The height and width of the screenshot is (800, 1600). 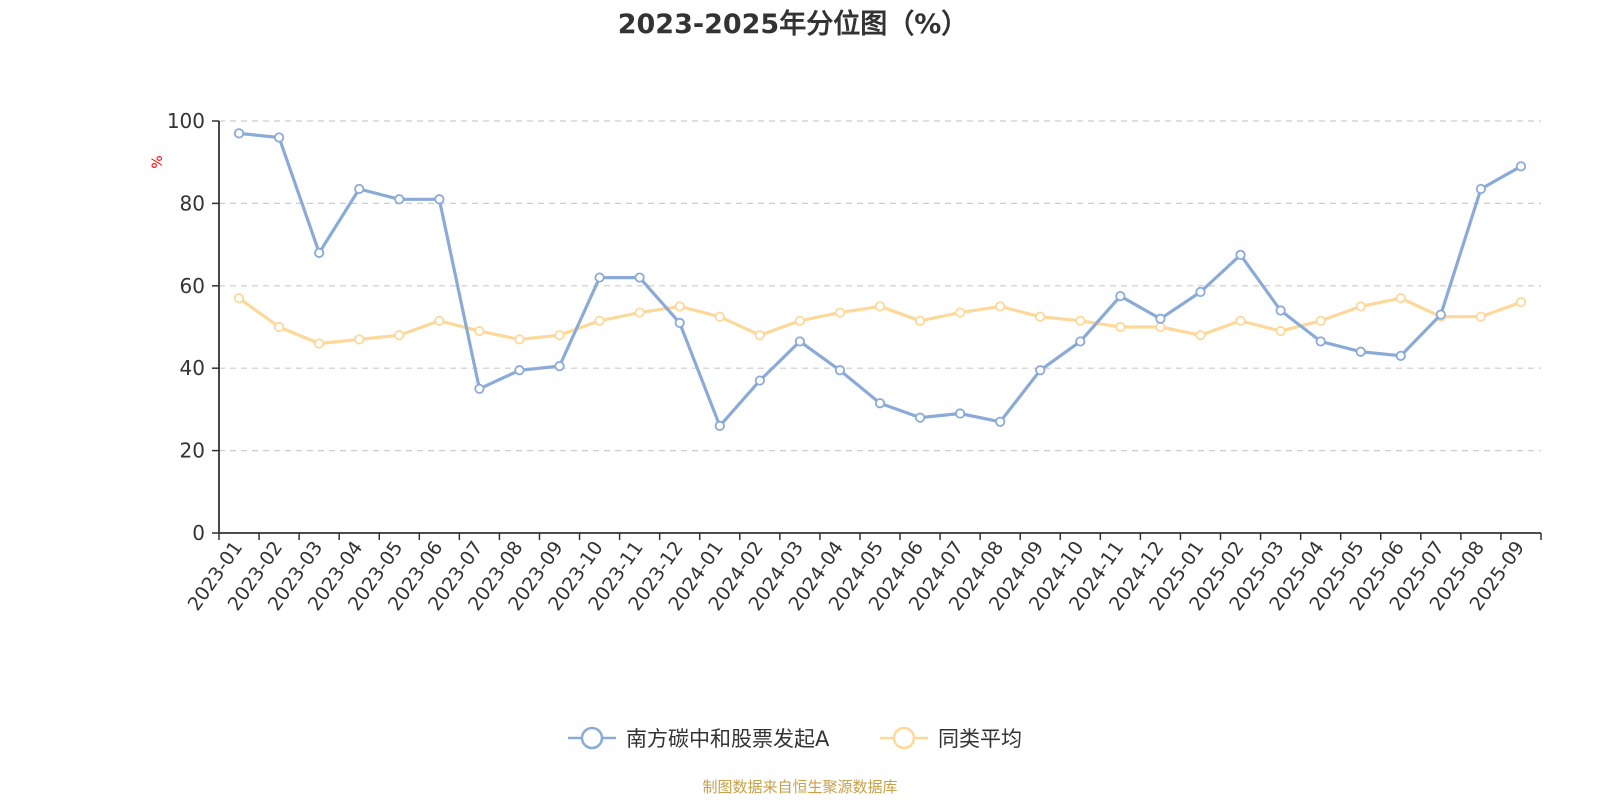 I want to click on y-axis-unit-label: %, so click(x=158, y=161).